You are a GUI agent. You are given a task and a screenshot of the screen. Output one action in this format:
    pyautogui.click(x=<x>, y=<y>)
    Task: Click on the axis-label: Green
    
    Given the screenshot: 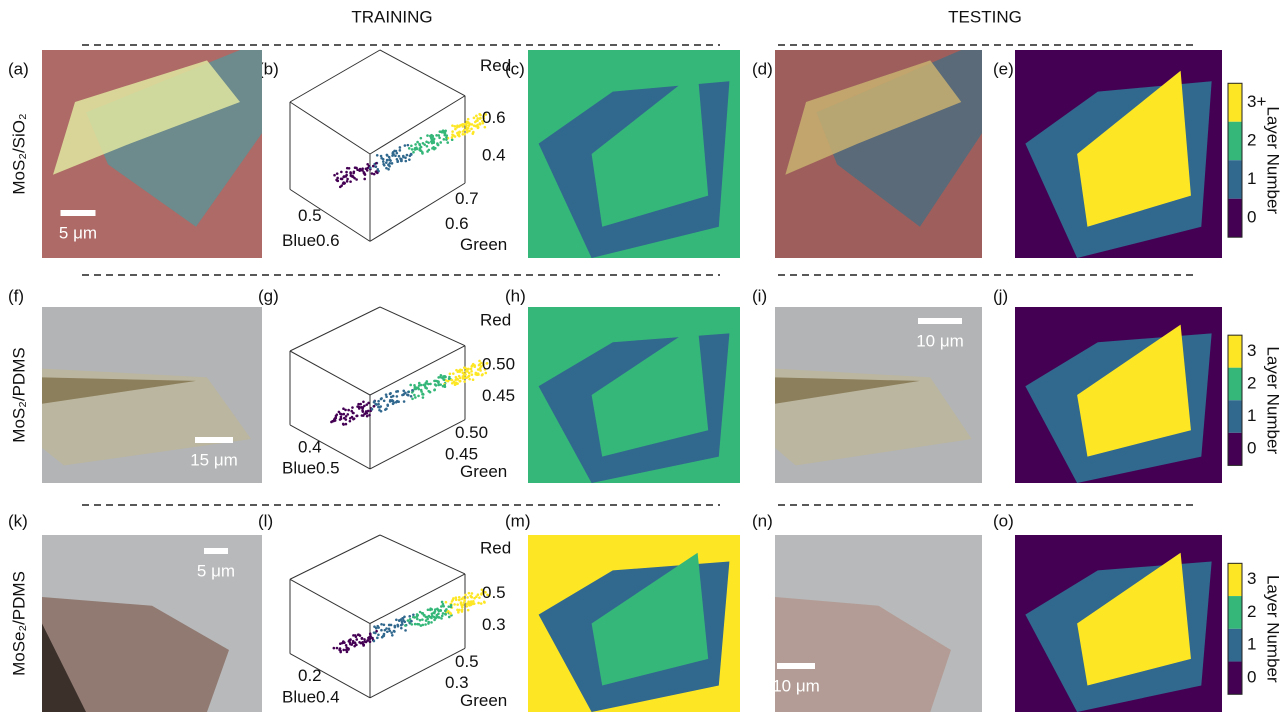 What is the action you would take?
    pyautogui.click(x=483, y=244)
    